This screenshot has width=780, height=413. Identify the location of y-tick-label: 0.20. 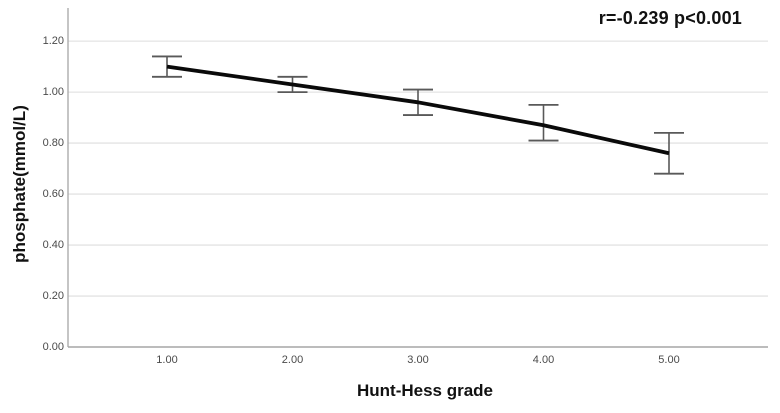
(53, 296).